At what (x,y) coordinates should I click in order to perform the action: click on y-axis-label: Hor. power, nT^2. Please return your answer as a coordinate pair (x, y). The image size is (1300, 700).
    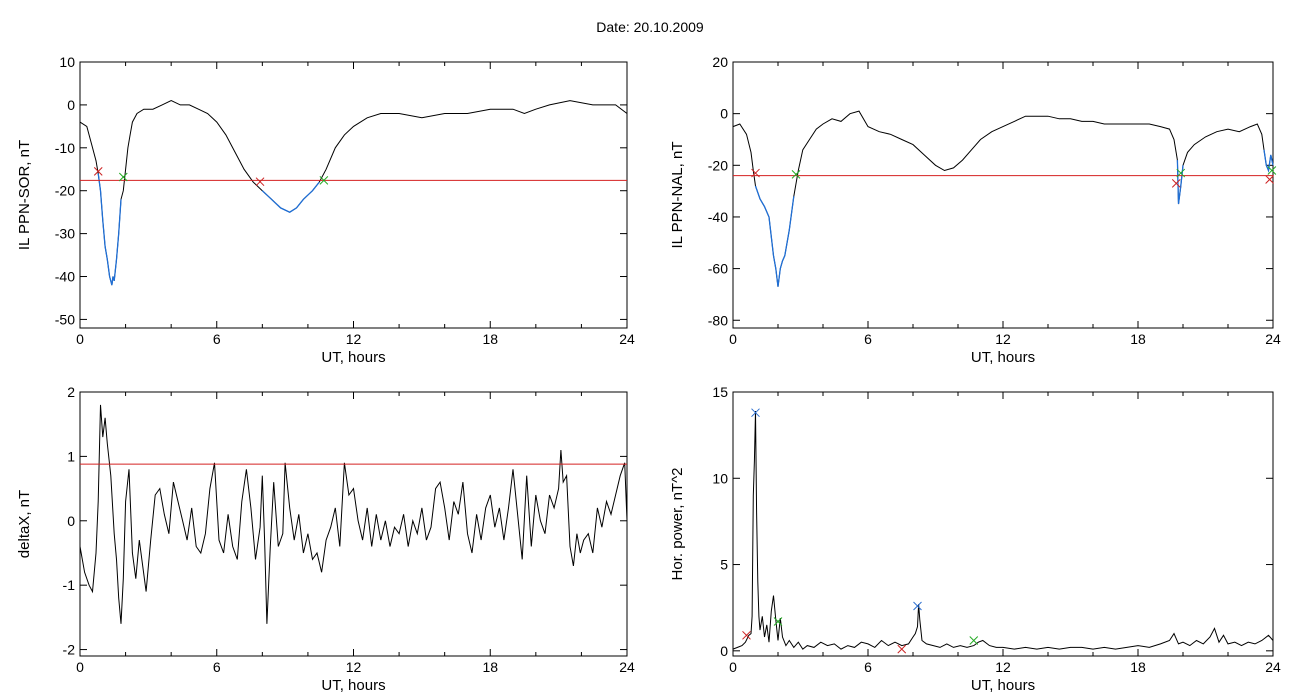
    Looking at the image, I should click on (677, 524).